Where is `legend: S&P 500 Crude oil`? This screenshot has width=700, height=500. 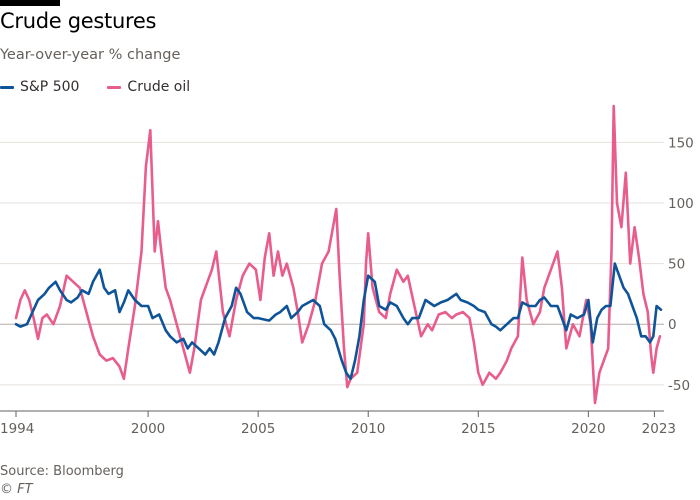 legend: S&P 500 Crude oil is located at coordinates (109, 87).